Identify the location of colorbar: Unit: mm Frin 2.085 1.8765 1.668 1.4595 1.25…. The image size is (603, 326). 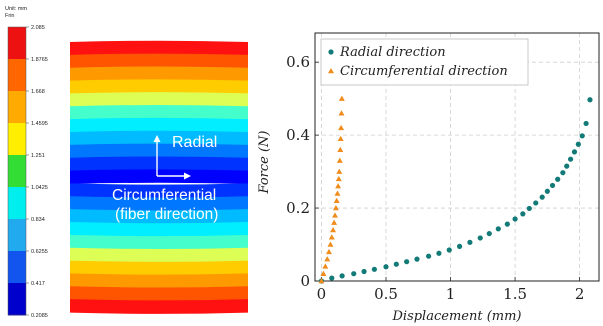
(26, 162).